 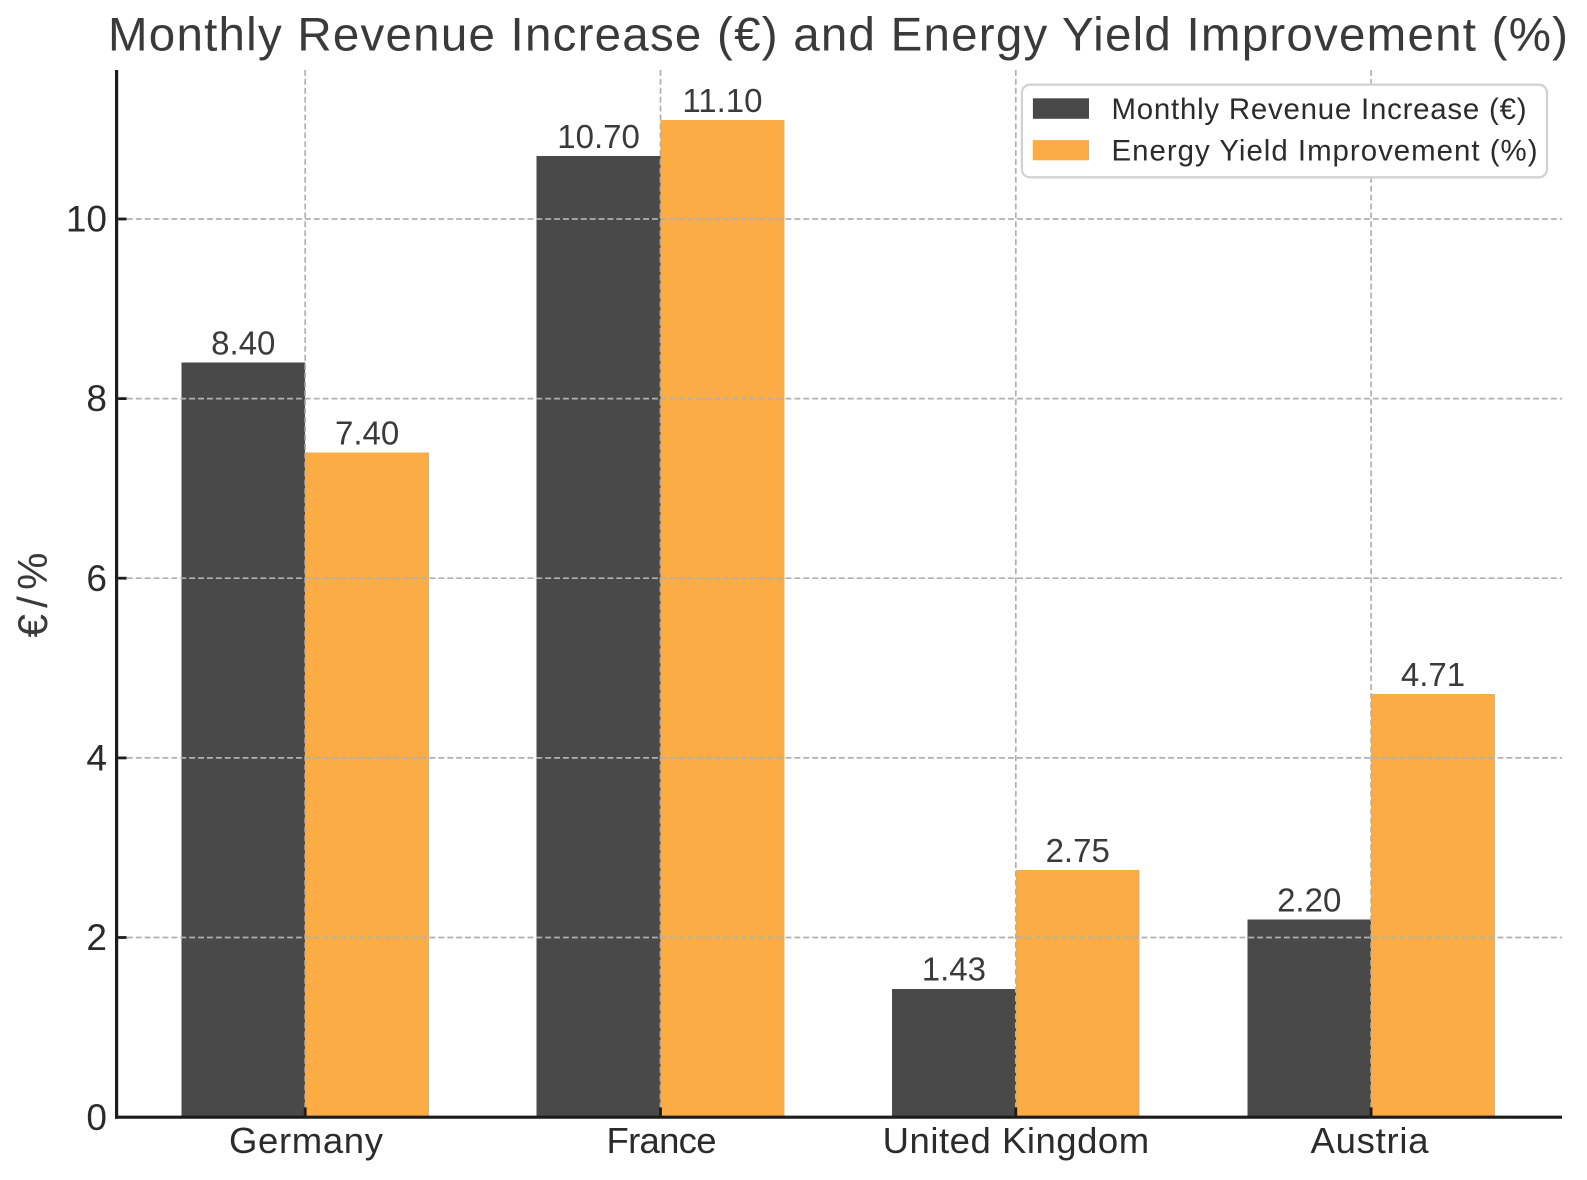 I want to click on svg-text: United Kingdom, so click(x=1016, y=1140).